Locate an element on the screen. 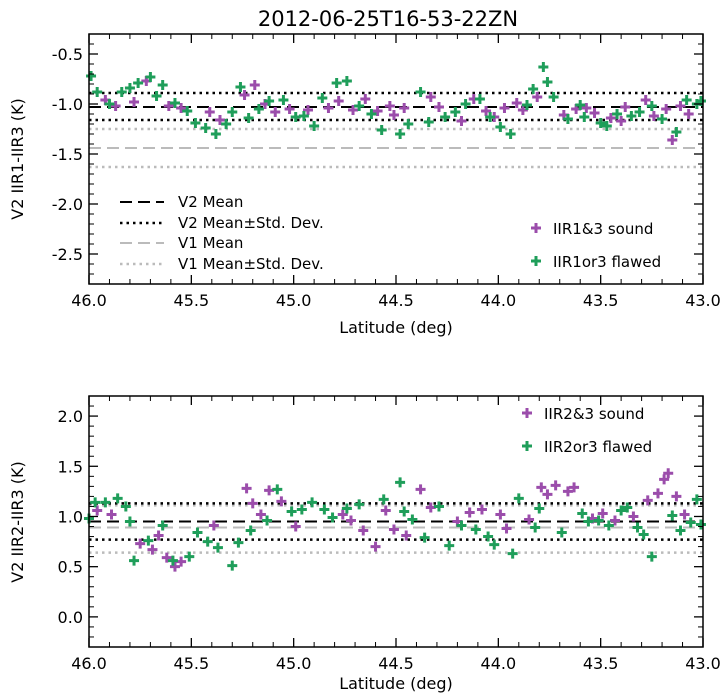 The height and width of the screenshot is (697, 724). legend-label-flawed-1: IIR1or3 flawed is located at coordinates (607, 262).